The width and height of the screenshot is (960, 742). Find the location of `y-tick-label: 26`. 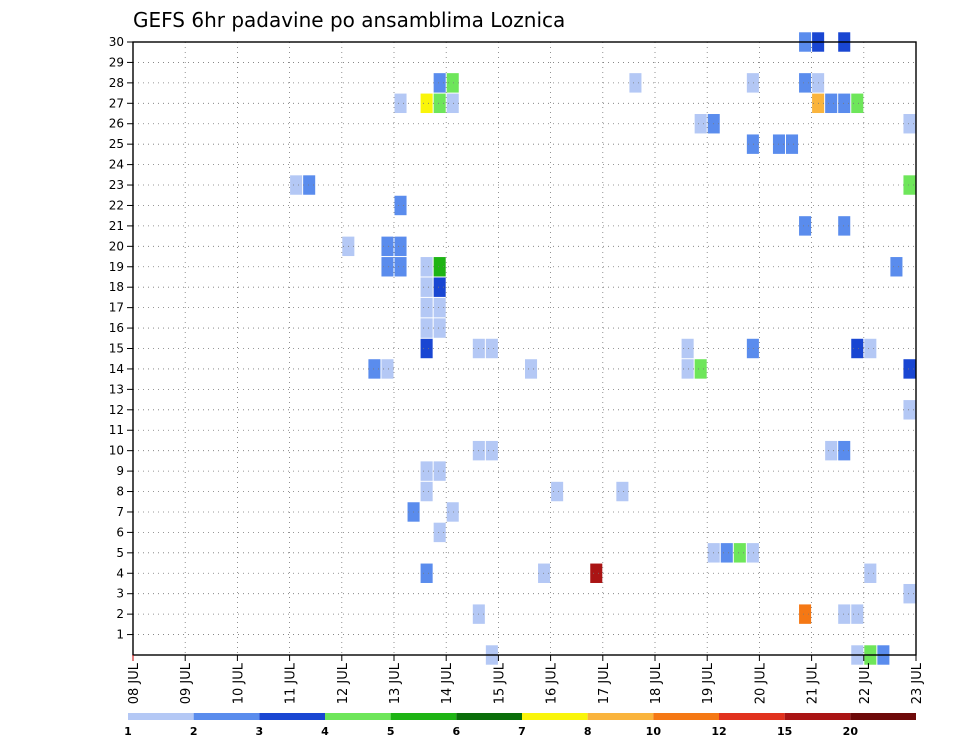

y-tick-label: 26 is located at coordinates (116, 124).